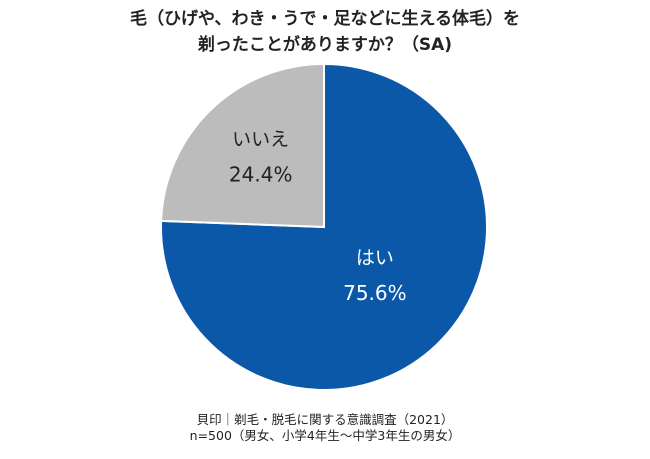 The width and height of the screenshot is (650, 459). I want to click on chart-title-line-2: 剃ったことがありますか？（SA), so click(325, 45).